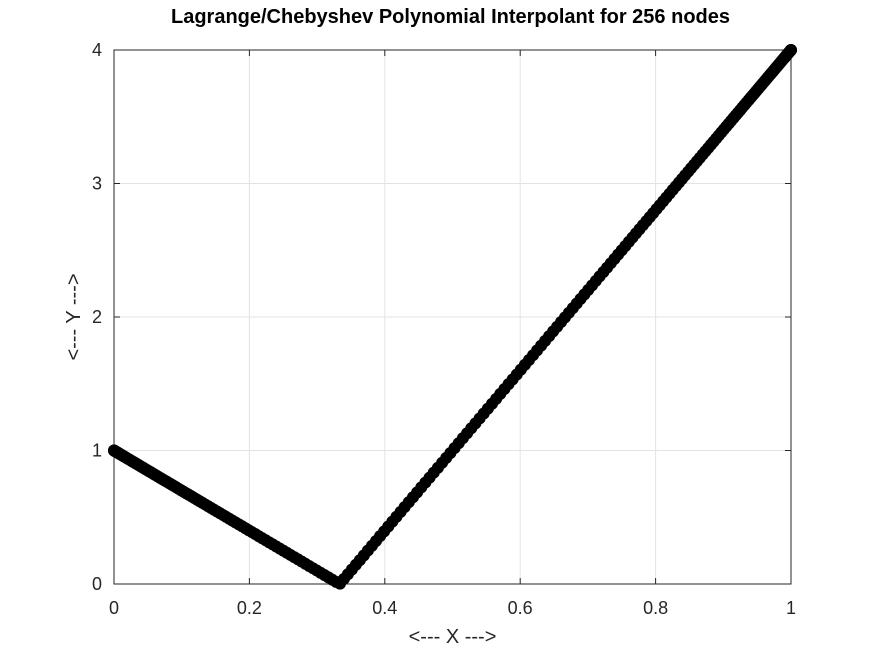 The width and height of the screenshot is (873, 655). What do you see at coordinates (97, 451) in the screenshot?
I see `y-tick-label: 1` at bounding box center [97, 451].